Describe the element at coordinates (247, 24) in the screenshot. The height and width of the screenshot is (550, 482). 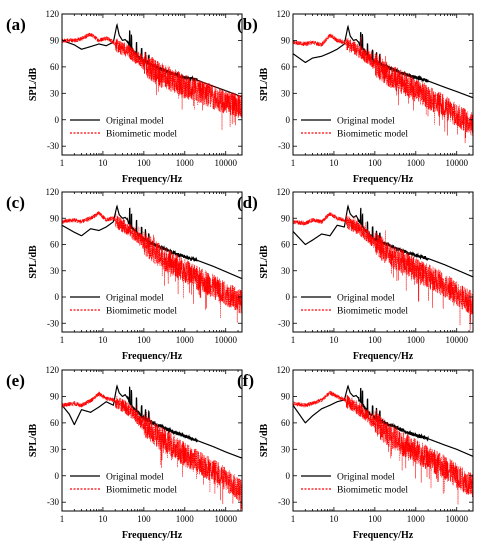
I see `panel-label: (b)` at that location.